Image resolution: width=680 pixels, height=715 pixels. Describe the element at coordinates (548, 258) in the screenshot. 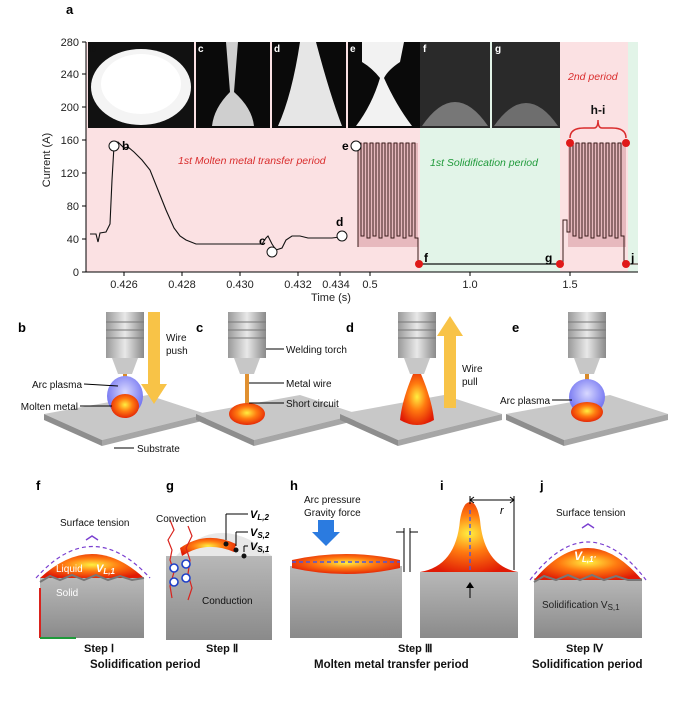

I see `marker-g-label: g` at that location.